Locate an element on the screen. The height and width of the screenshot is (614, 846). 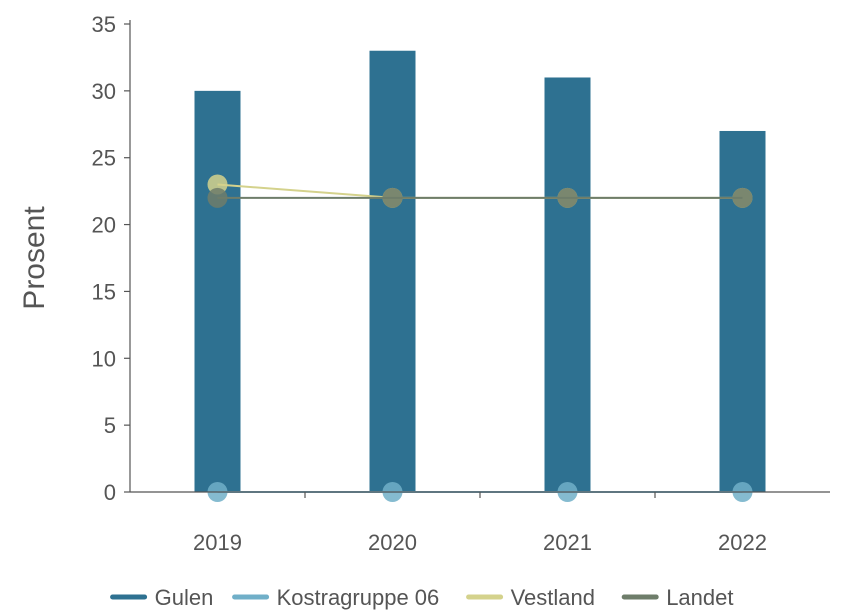
line-vestland is located at coordinates (480, 191).